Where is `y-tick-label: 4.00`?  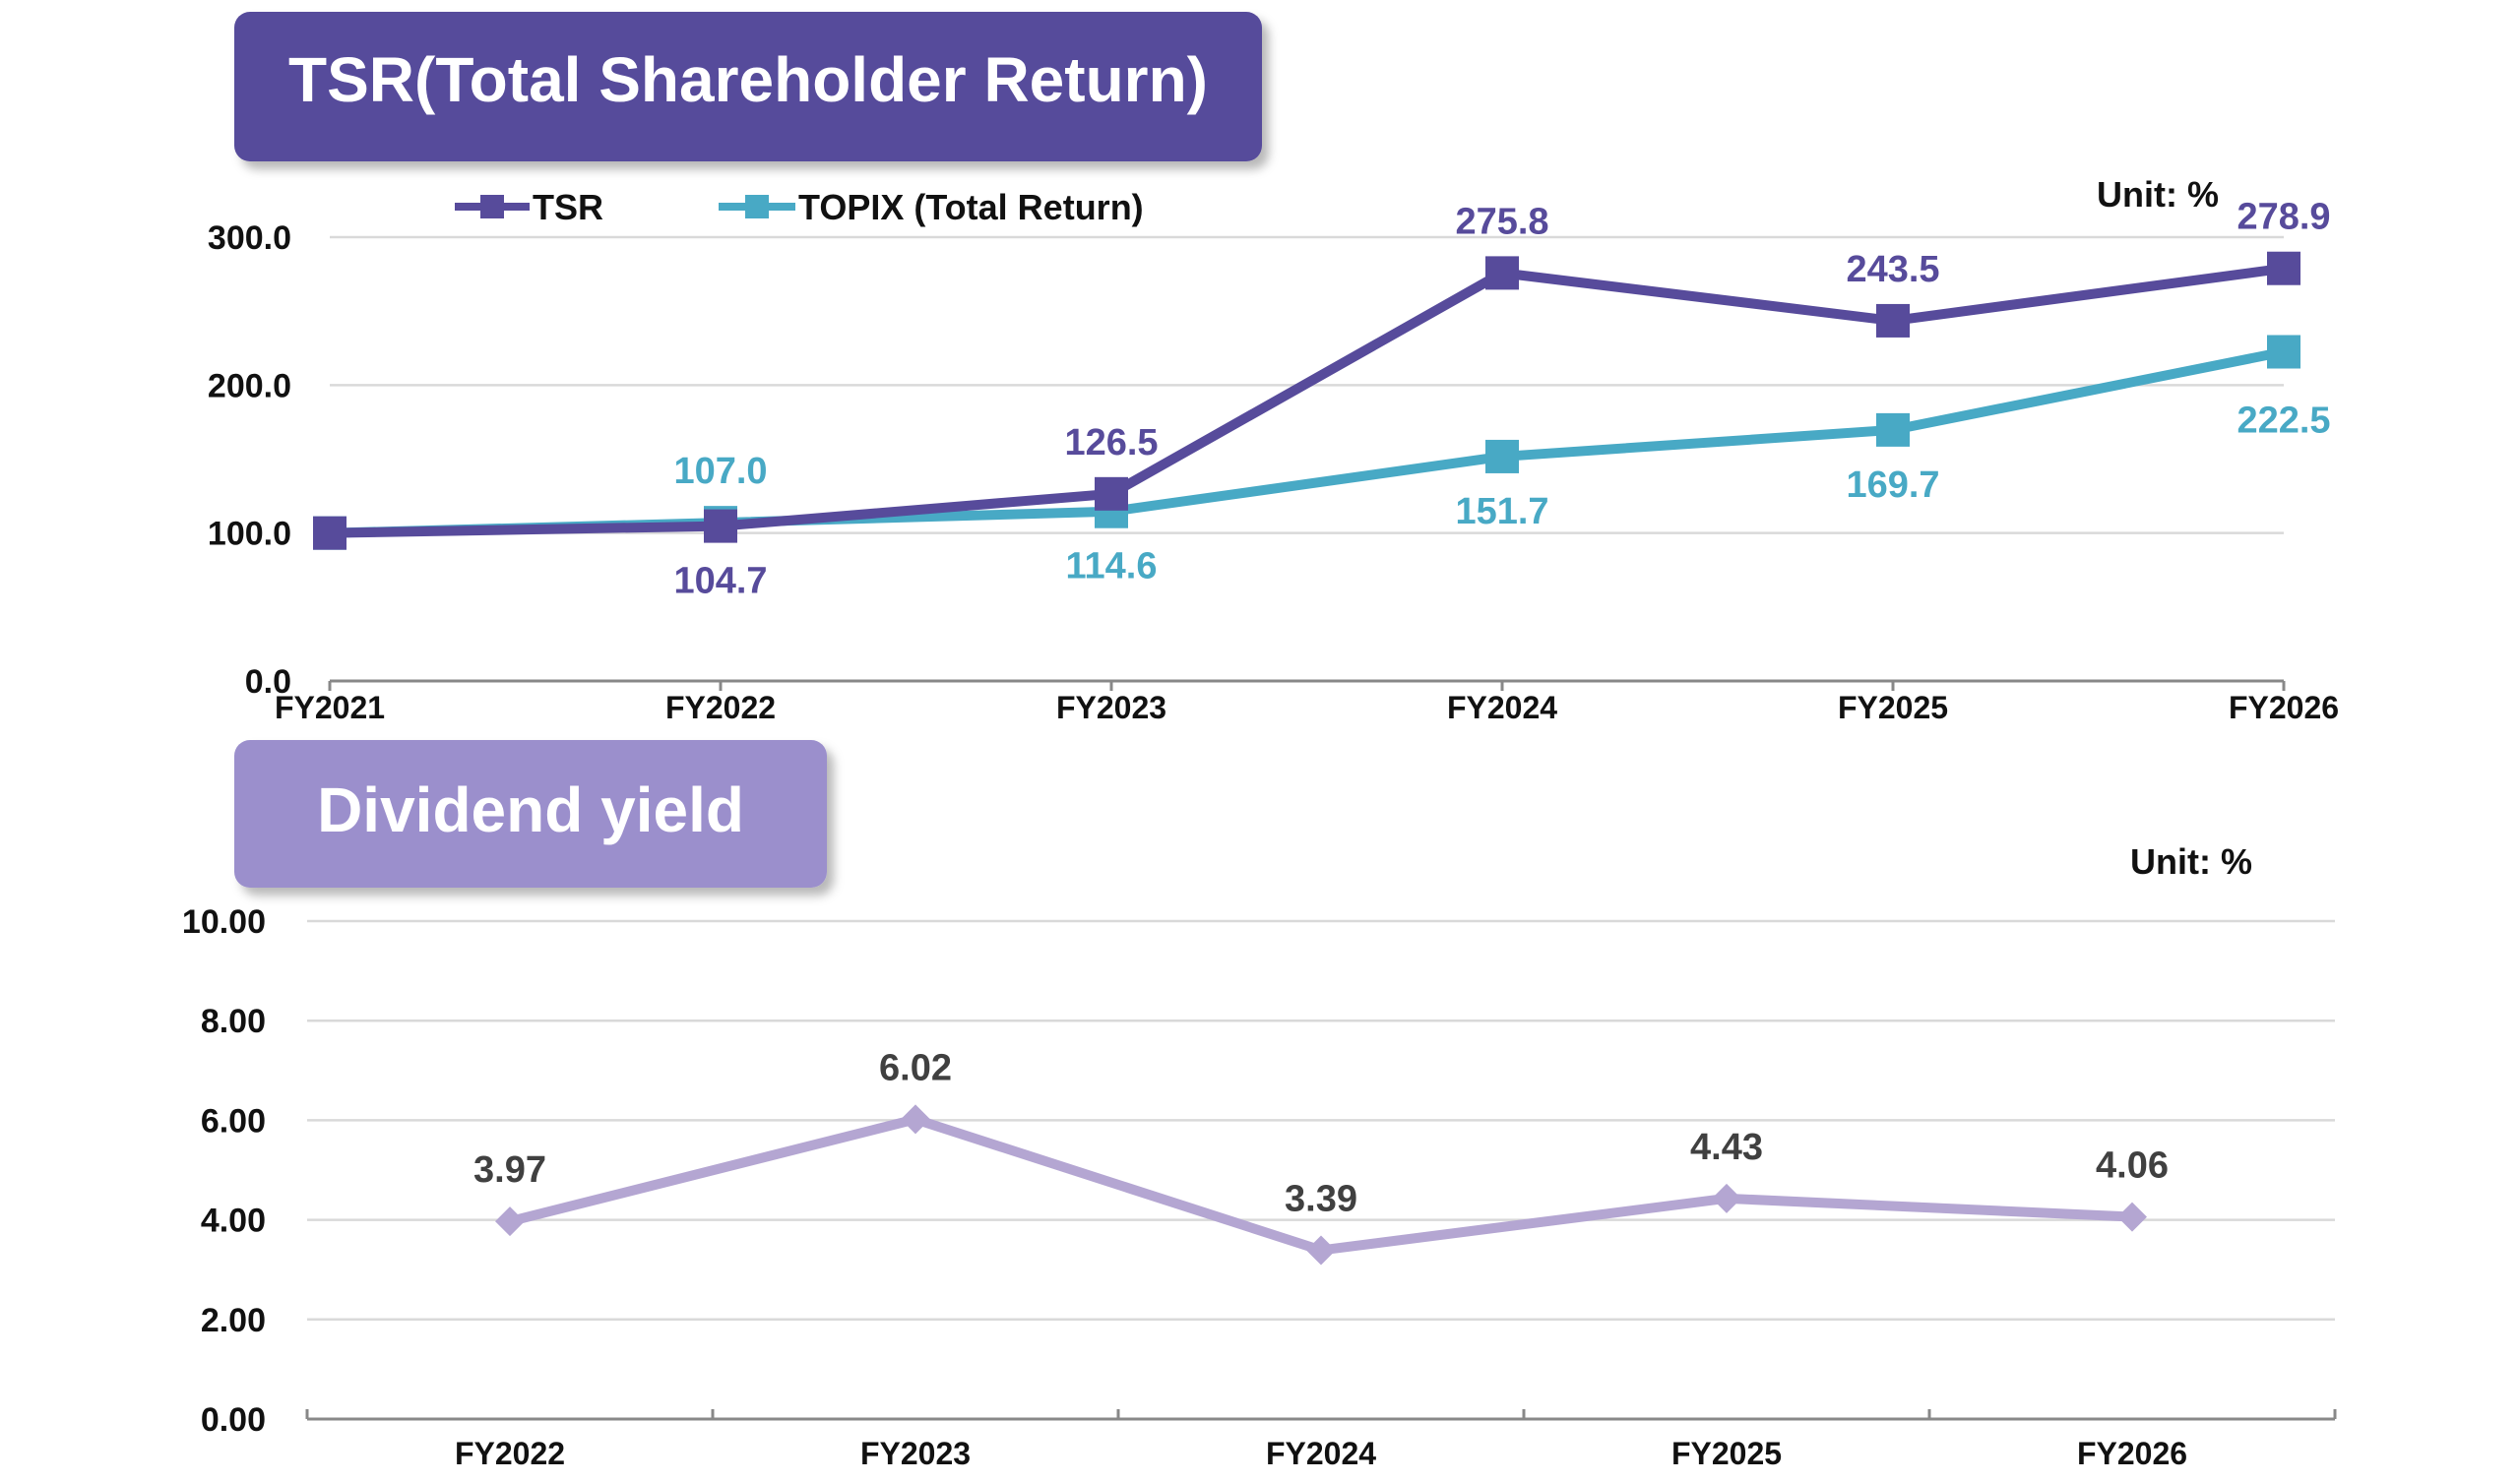
y-tick-label: 4.00 is located at coordinates (233, 1221).